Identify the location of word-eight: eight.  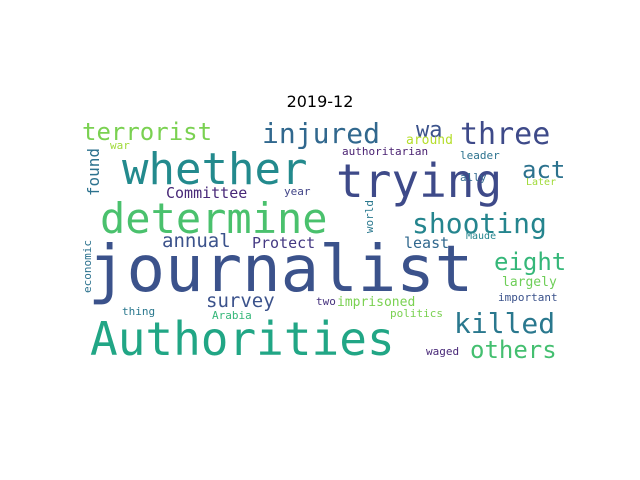
(530, 262).